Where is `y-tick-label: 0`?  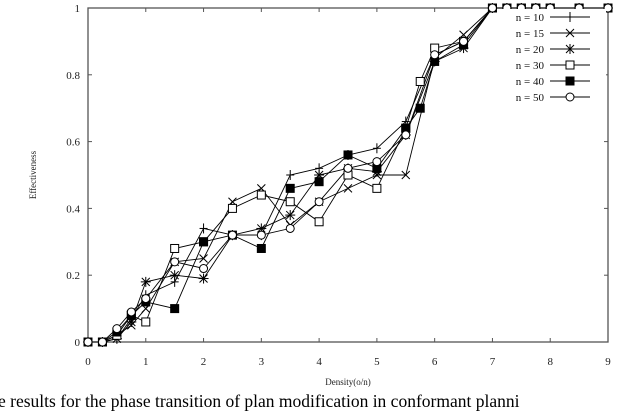
y-tick-label: 0 is located at coordinates (78, 343).